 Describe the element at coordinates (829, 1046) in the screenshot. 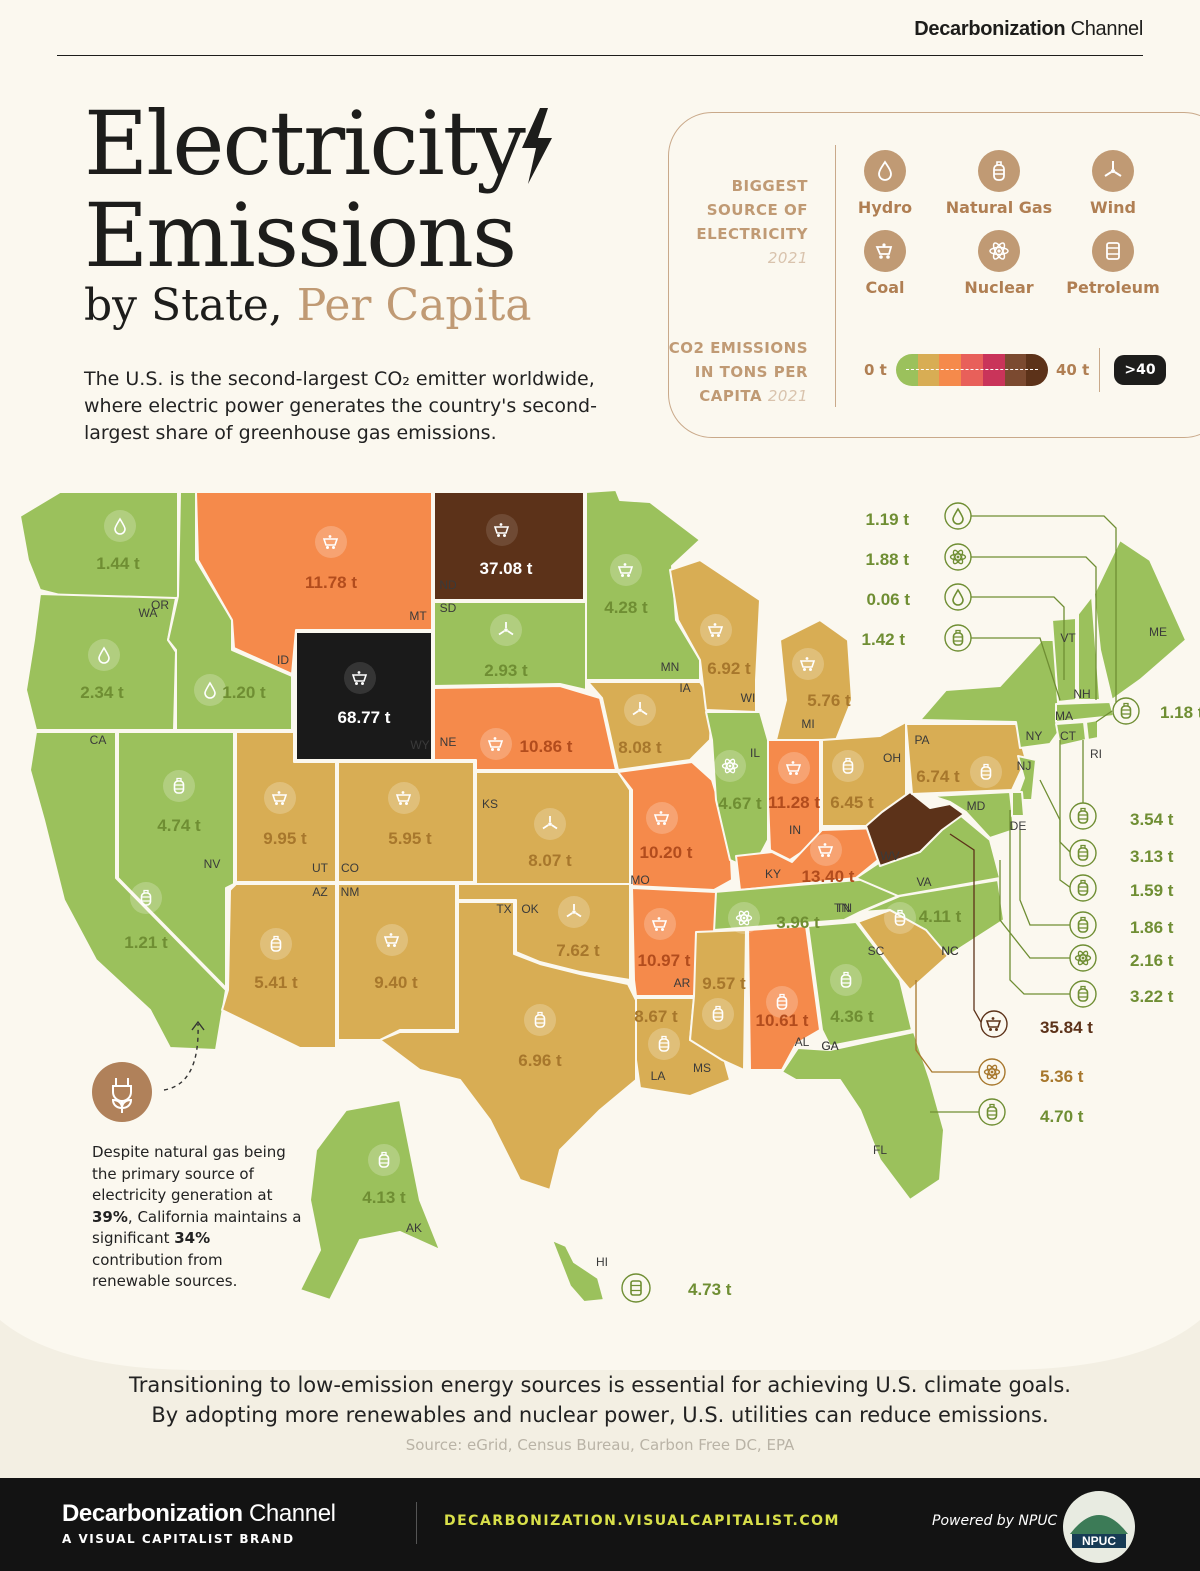

I see `ga-abbrev: GA` at that location.